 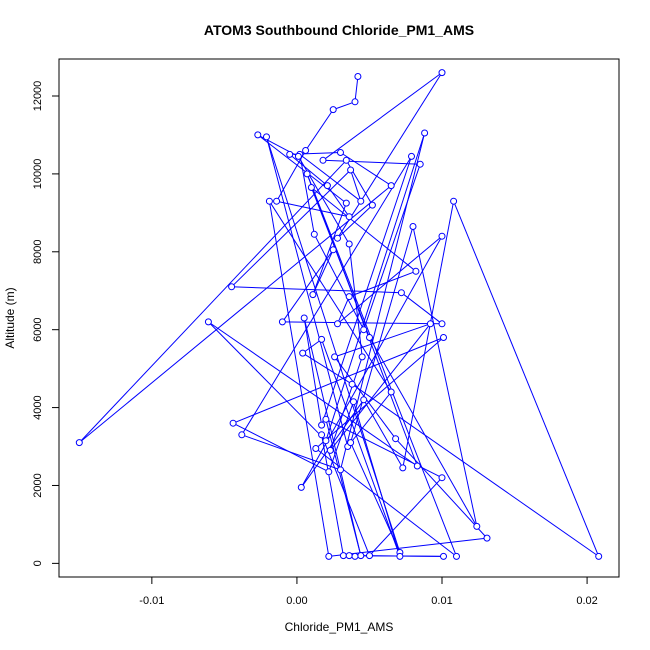 I want to click on x-tick-label: -0.01, so click(x=151, y=601).